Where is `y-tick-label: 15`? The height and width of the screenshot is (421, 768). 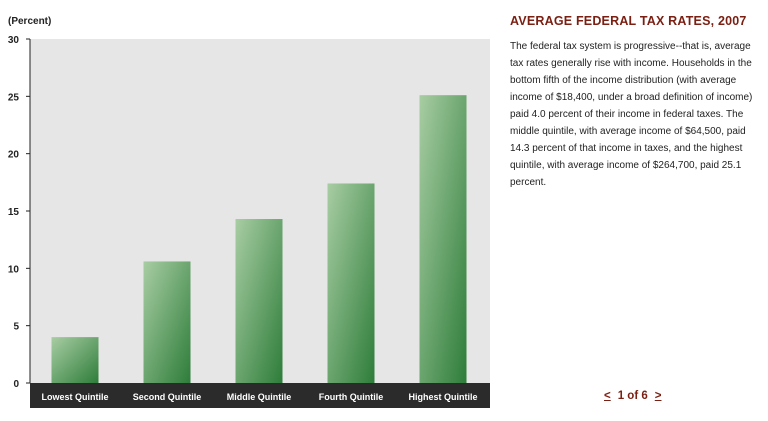
y-tick-label: 15 is located at coordinates (14, 212).